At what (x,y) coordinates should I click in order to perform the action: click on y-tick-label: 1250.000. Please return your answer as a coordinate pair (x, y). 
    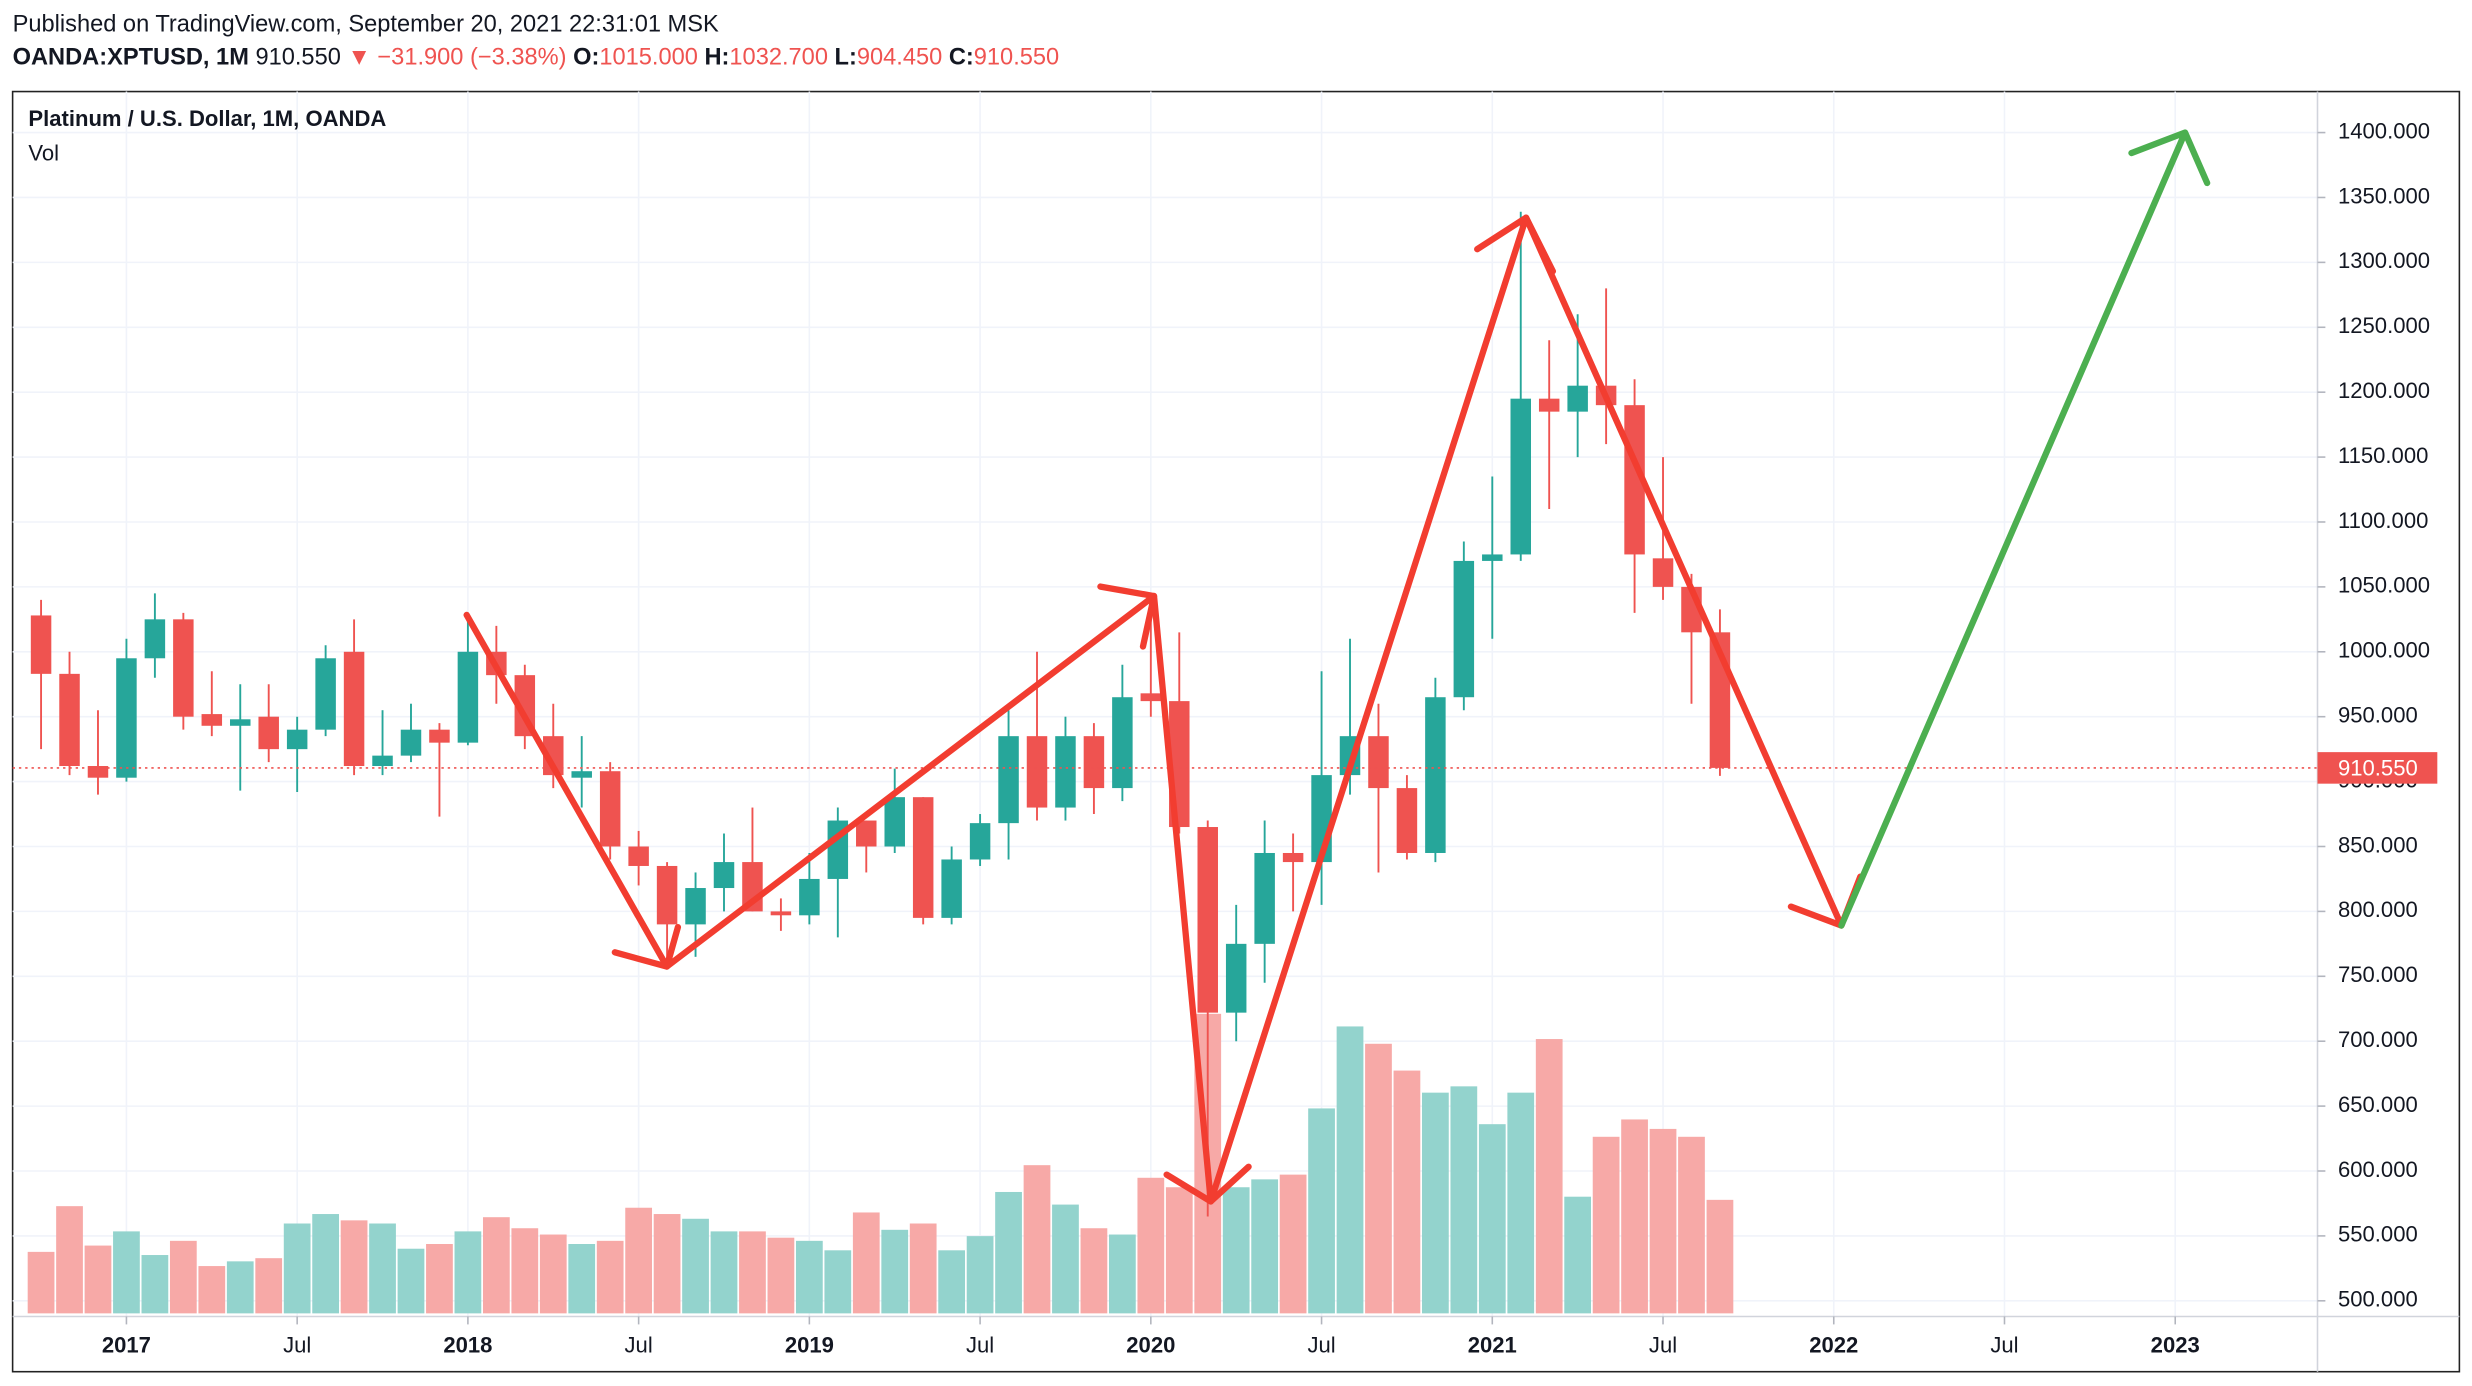
    Looking at the image, I should click on (2384, 325).